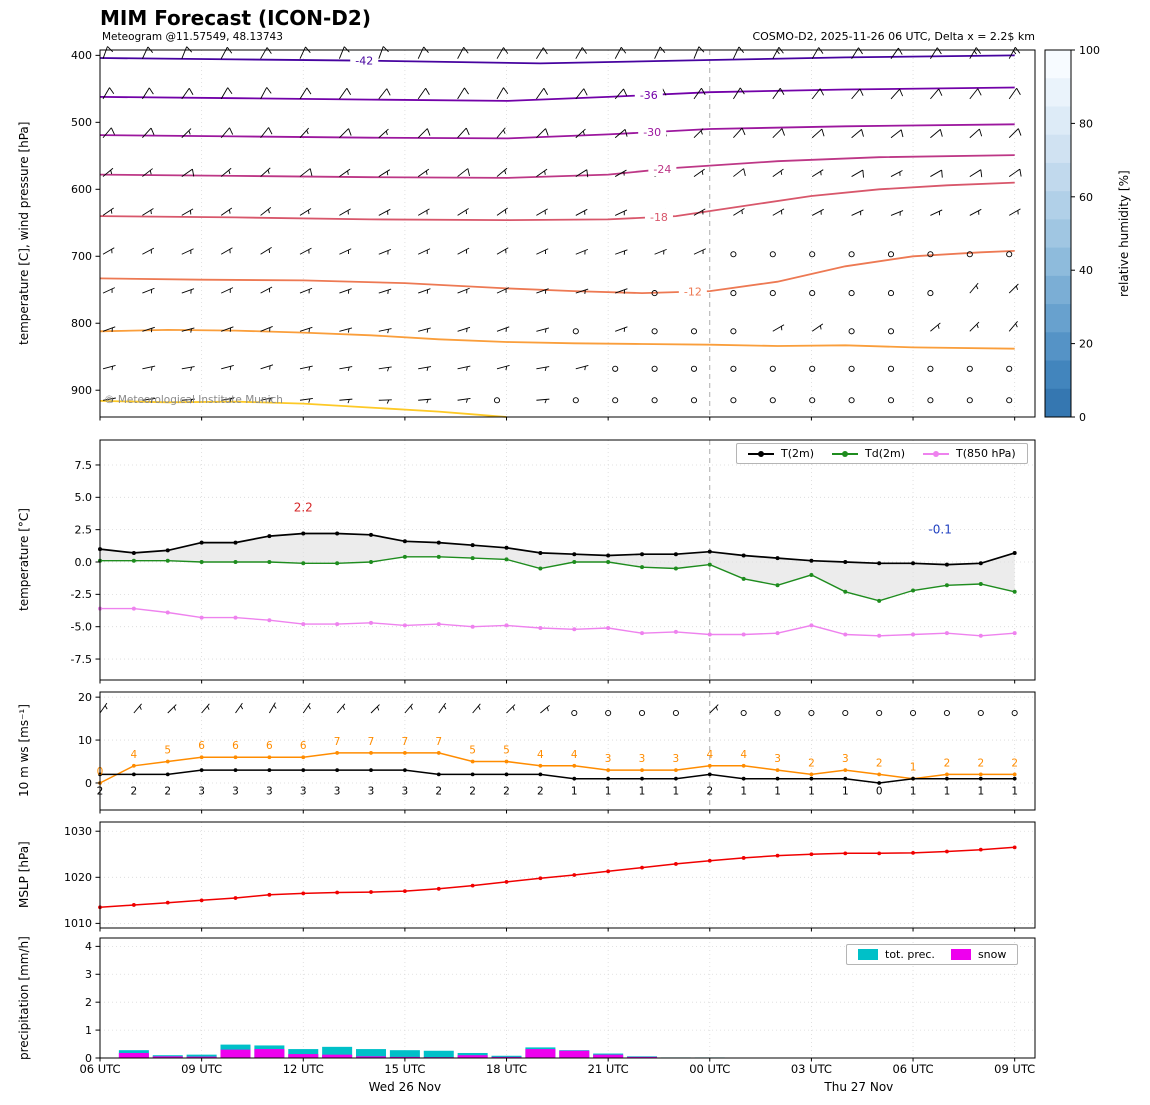  I want to click on svg-text: 00 UTC, so click(709, 1069).